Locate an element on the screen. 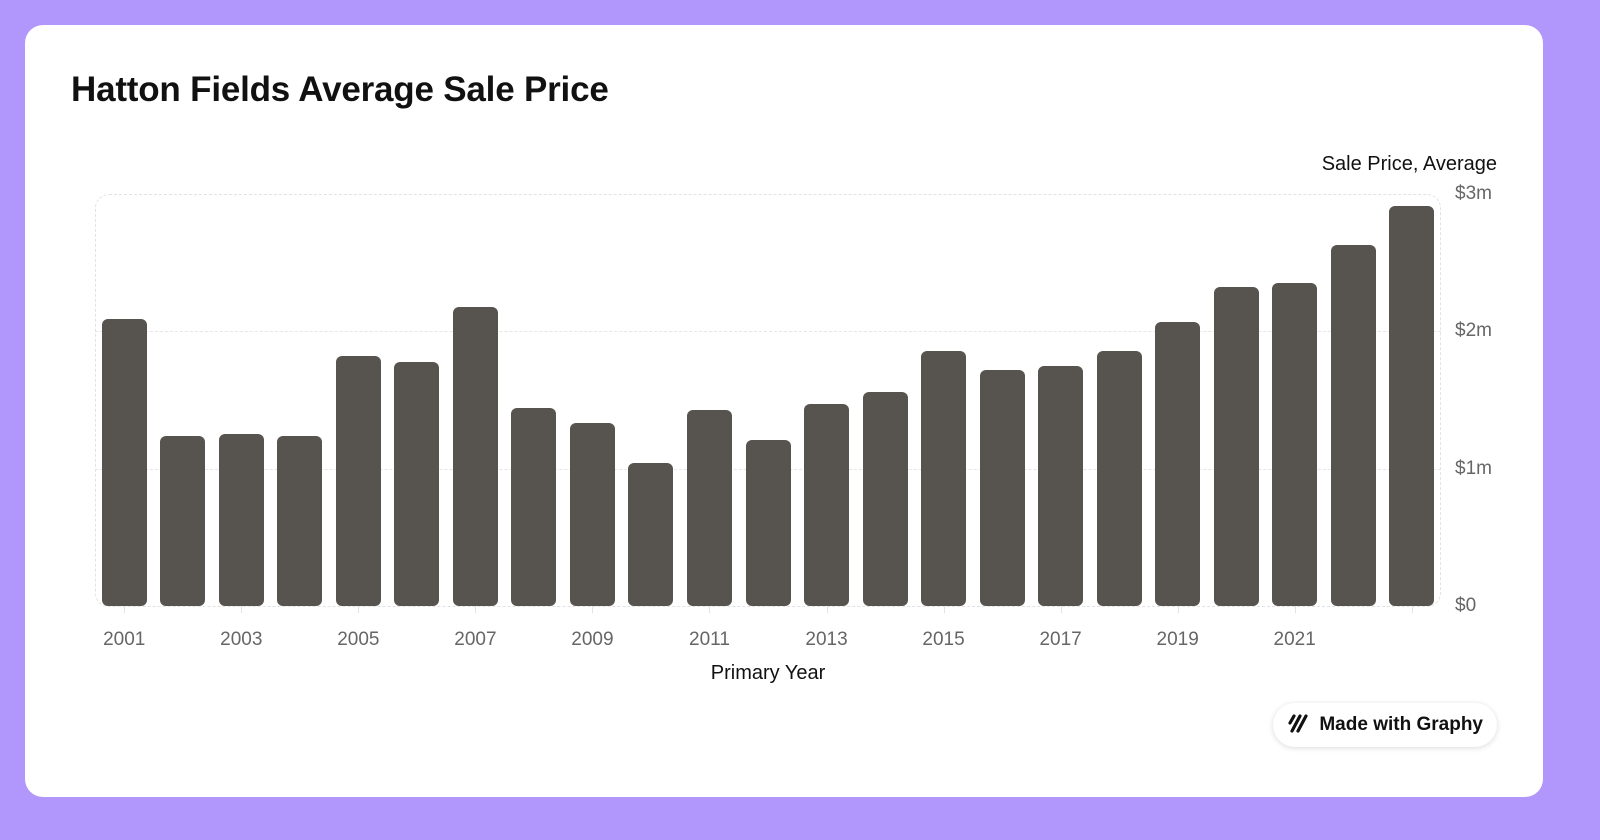 This screenshot has height=840, width=1600. x-tick-label: 2021 is located at coordinates (1294, 639).